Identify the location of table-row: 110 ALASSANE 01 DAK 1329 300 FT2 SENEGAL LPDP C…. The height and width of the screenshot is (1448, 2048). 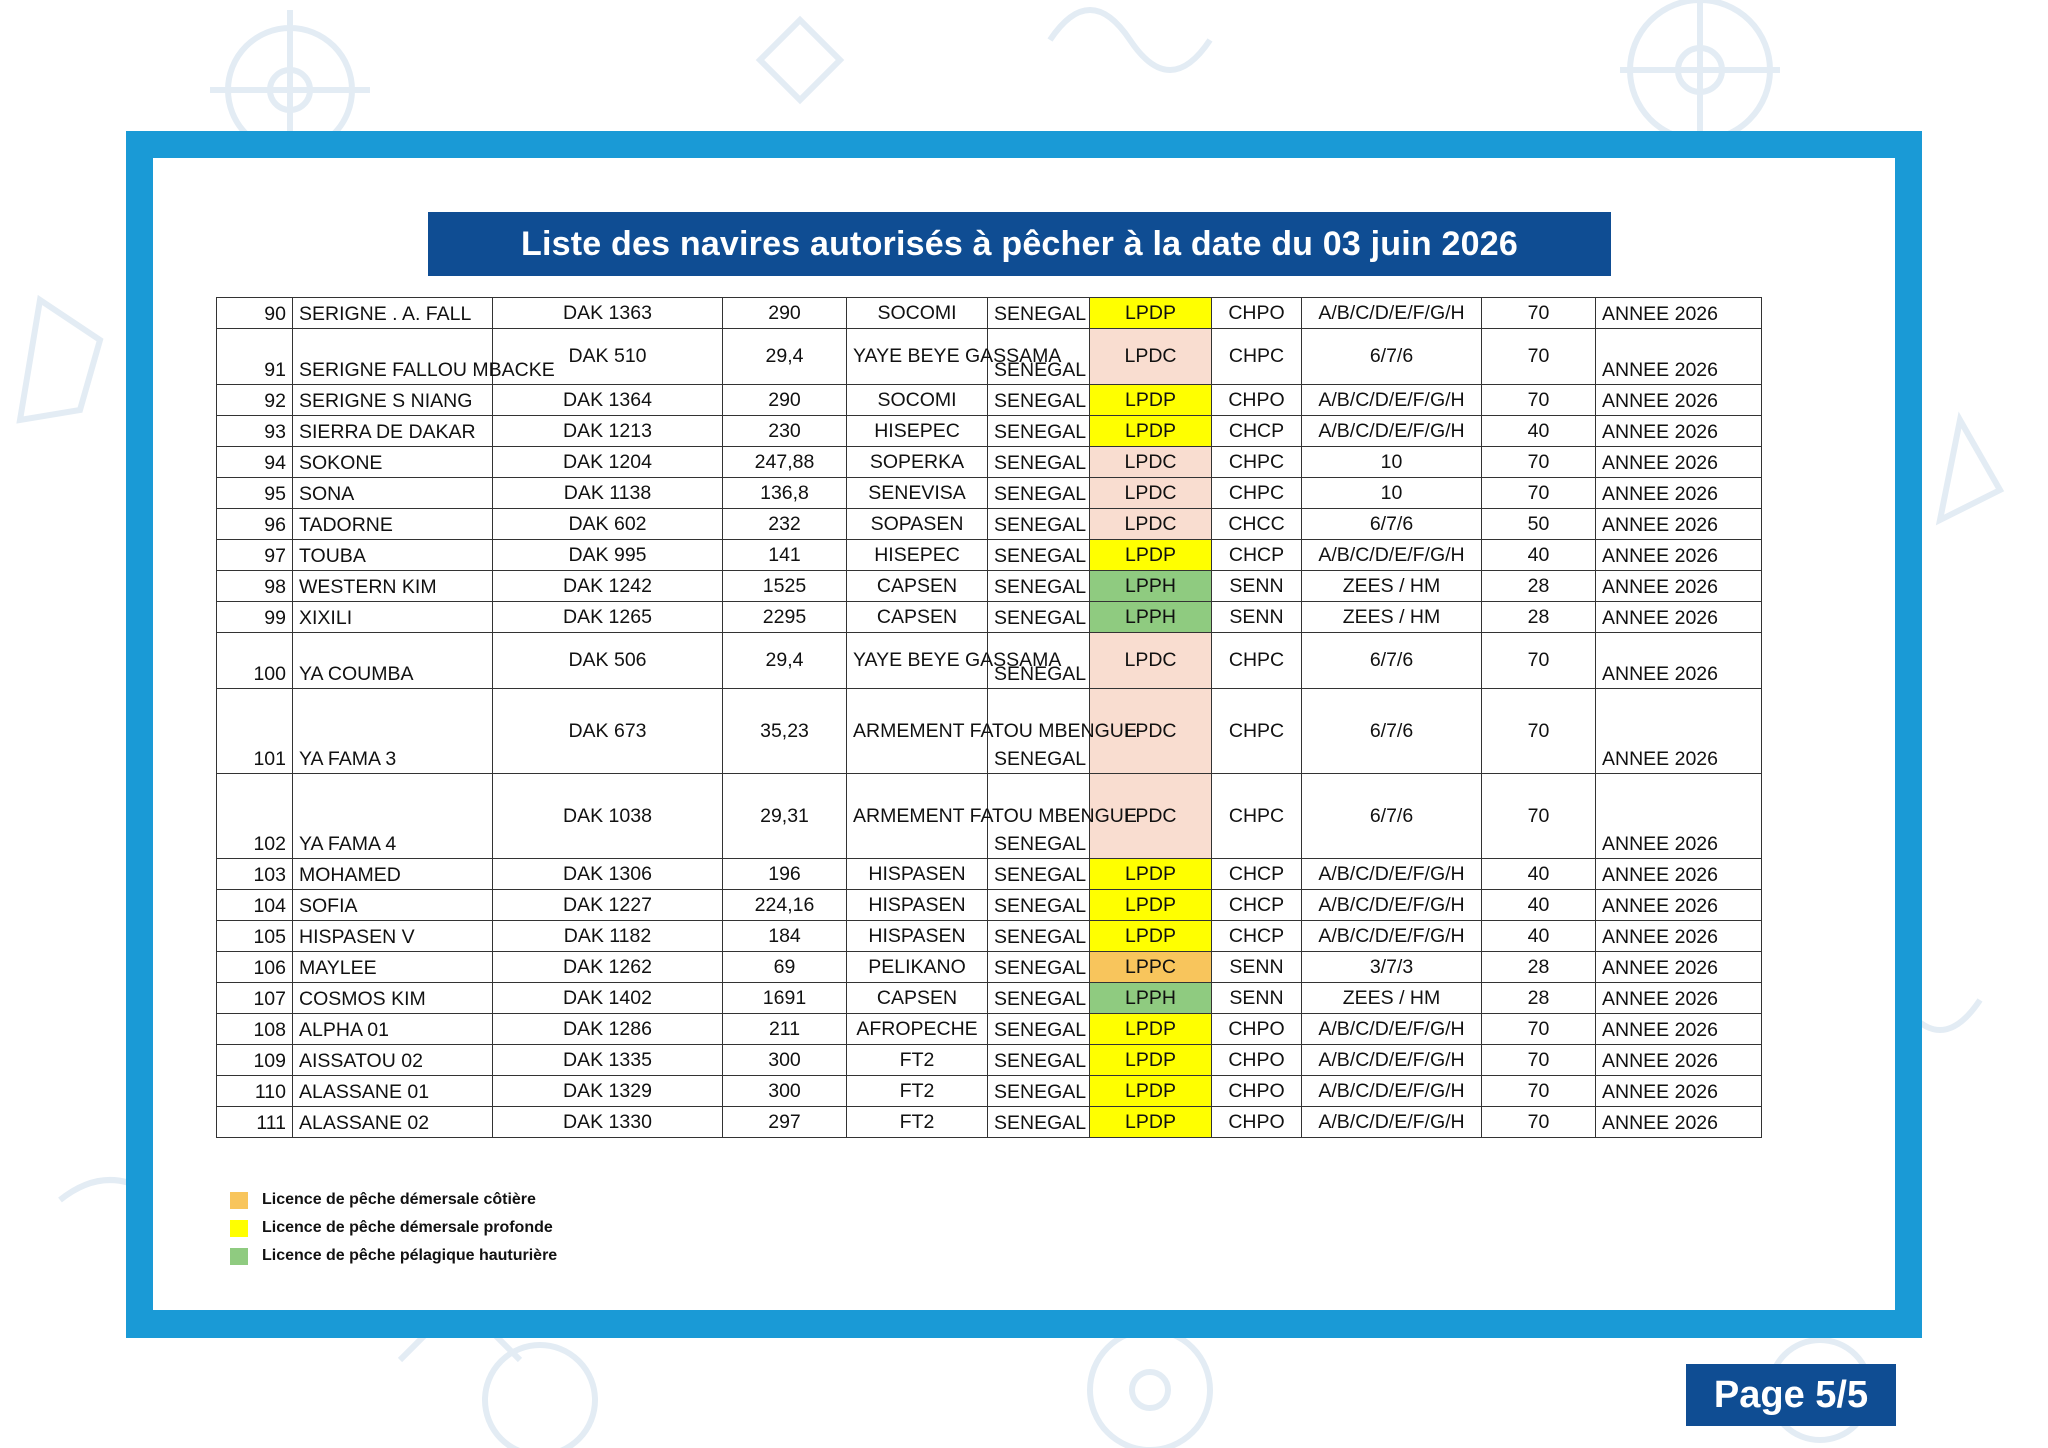
(989, 1091).